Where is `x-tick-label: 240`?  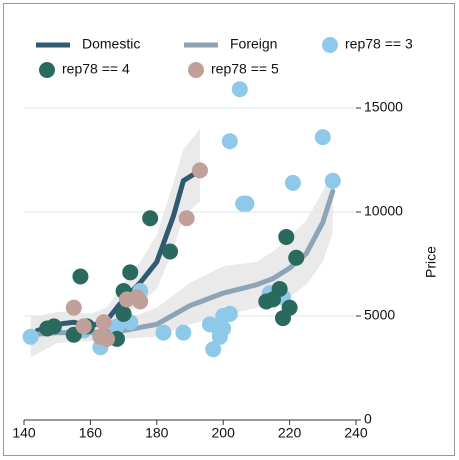 x-tick-label: 240 is located at coordinates (356, 433).